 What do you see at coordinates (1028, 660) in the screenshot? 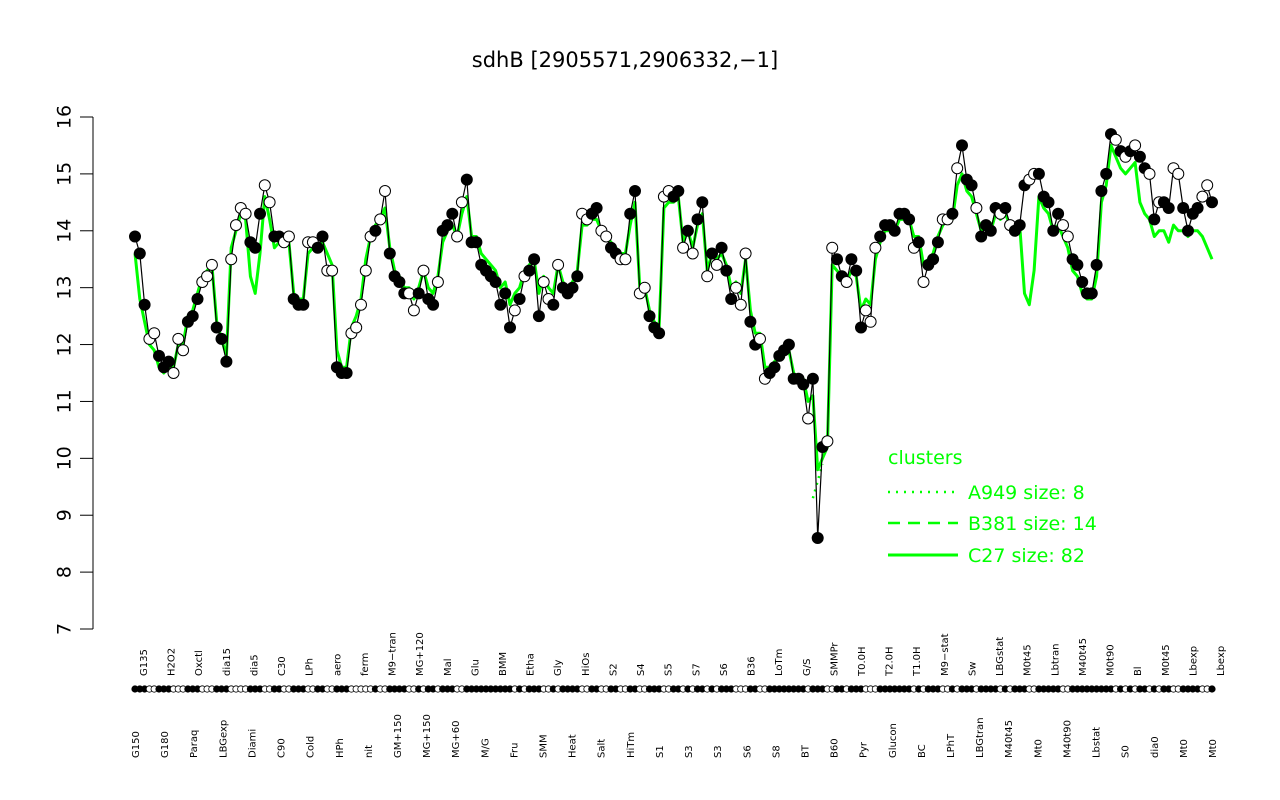
I see `x-tick-label: M0t45` at bounding box center [1028, 660].